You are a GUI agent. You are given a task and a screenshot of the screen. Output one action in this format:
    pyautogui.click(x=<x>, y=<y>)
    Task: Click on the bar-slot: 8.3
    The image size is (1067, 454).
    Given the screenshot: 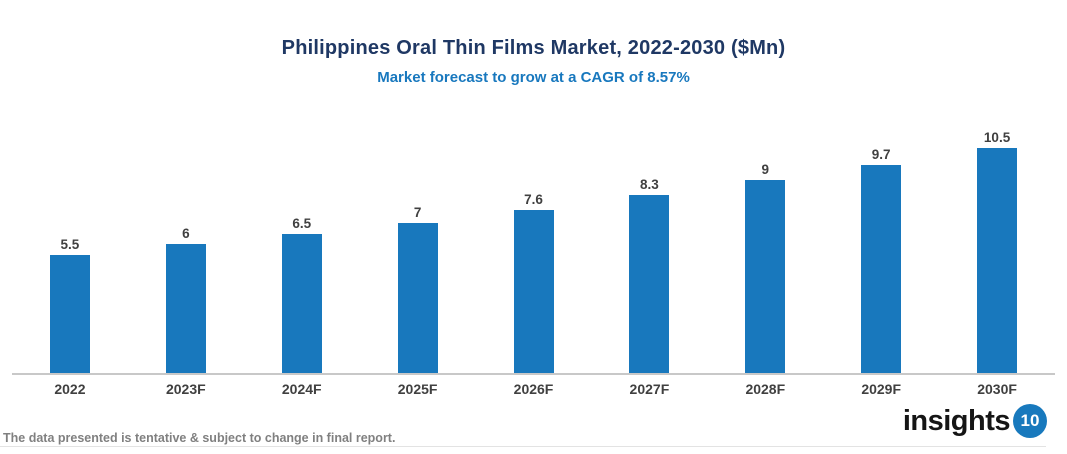 What is the action you would take?
    pyautogui.click(x=649, y=242)
    